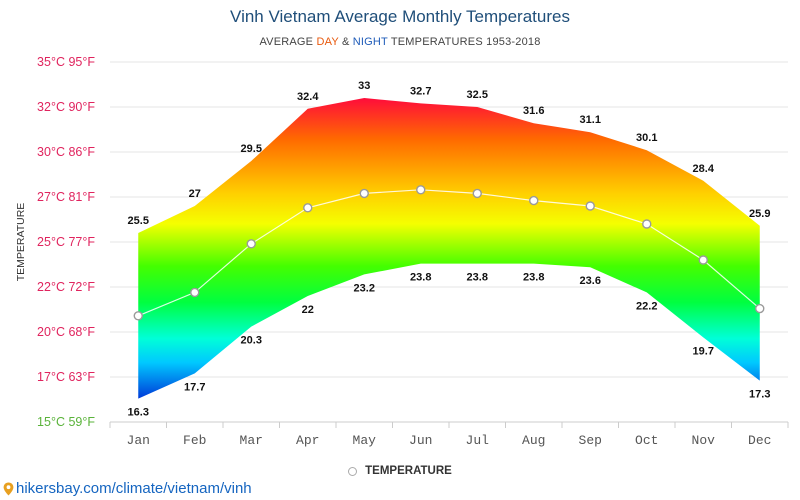 The height and width of the screenshot is (500, 800). What do you see at coordinates (195, 194) in the screenshot?
I see `day-value-label: 27` at bounding box center [195, 194].